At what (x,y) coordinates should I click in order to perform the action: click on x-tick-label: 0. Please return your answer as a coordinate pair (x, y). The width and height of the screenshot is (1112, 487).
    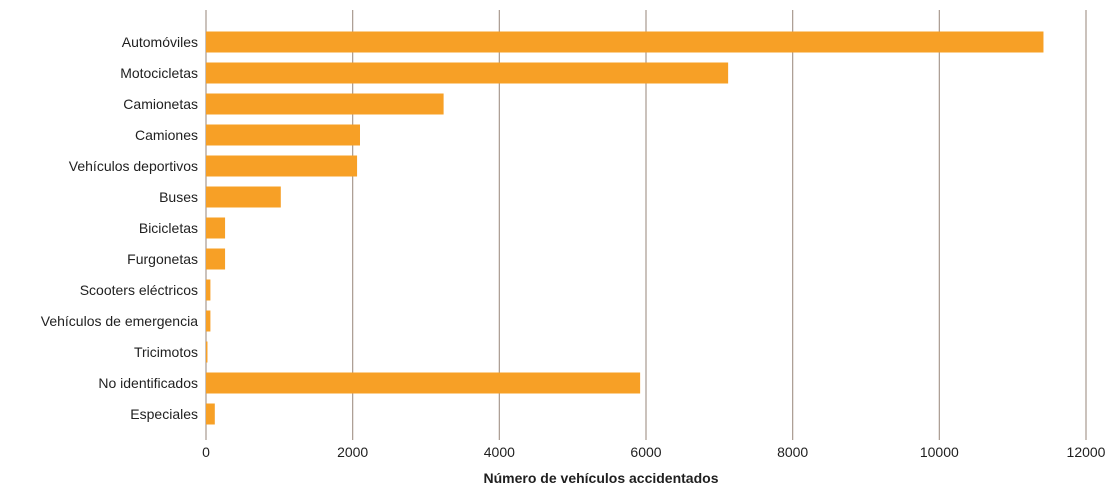
    Looking at the image, I should click on (206, 452).